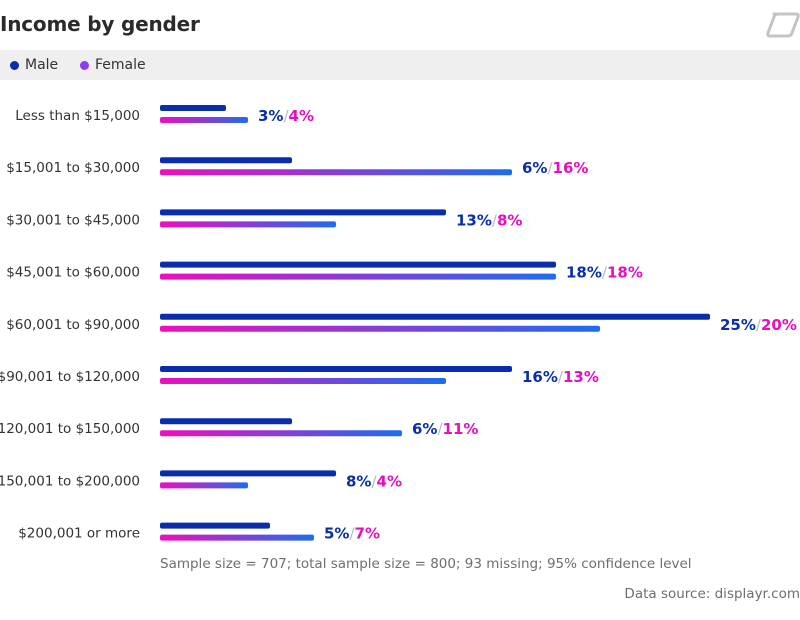  I want to click on data-label-female: 13%, so click(581, 377).